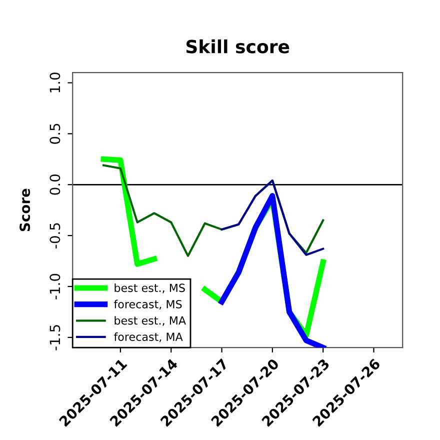 The image size is (440, 440). Describe the element at coordinates (149, 288) in the screenshot. I see `legend-label: best est., MS` at that location.